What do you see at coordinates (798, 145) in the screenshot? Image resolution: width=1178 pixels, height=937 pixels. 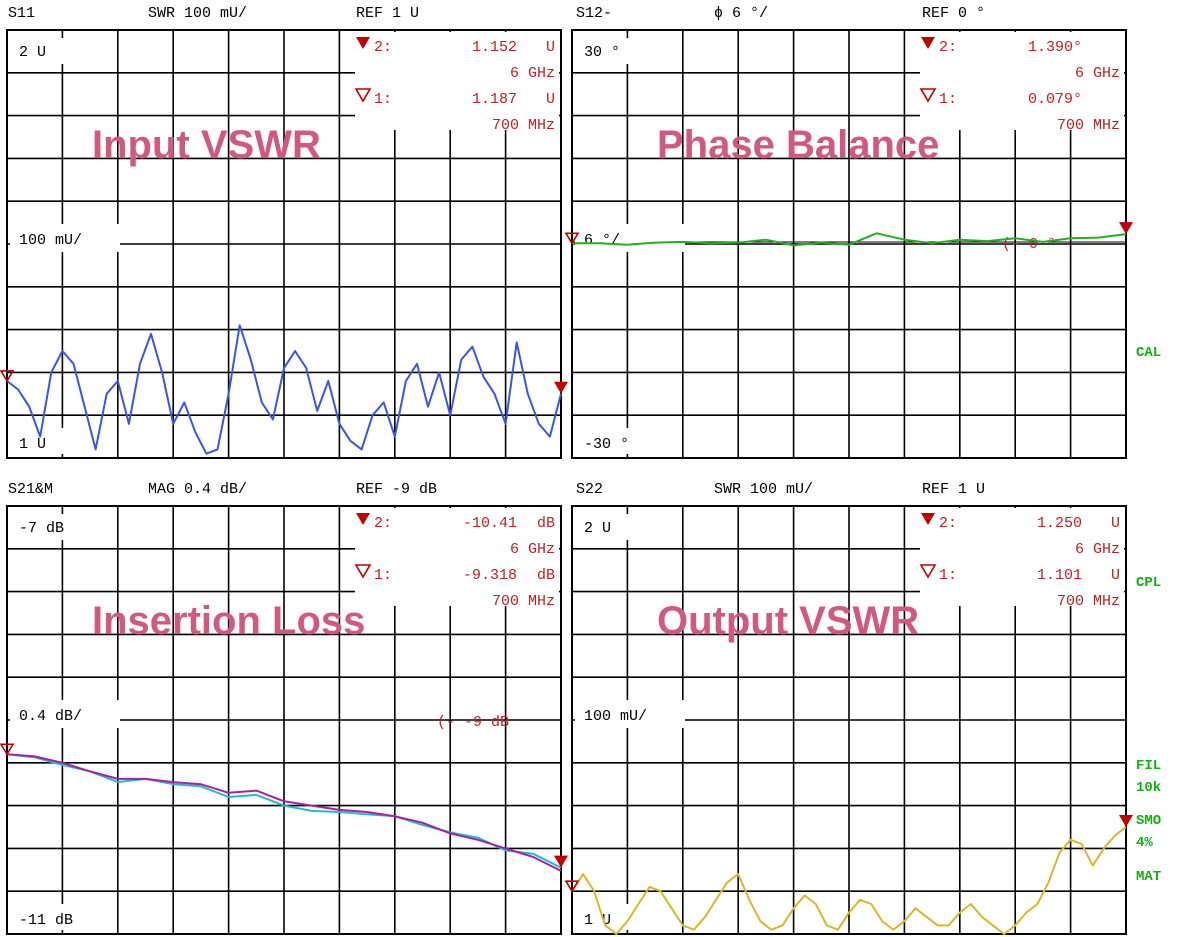 I see `chart-title: Phase Balance` at bounding box center [798, 145].